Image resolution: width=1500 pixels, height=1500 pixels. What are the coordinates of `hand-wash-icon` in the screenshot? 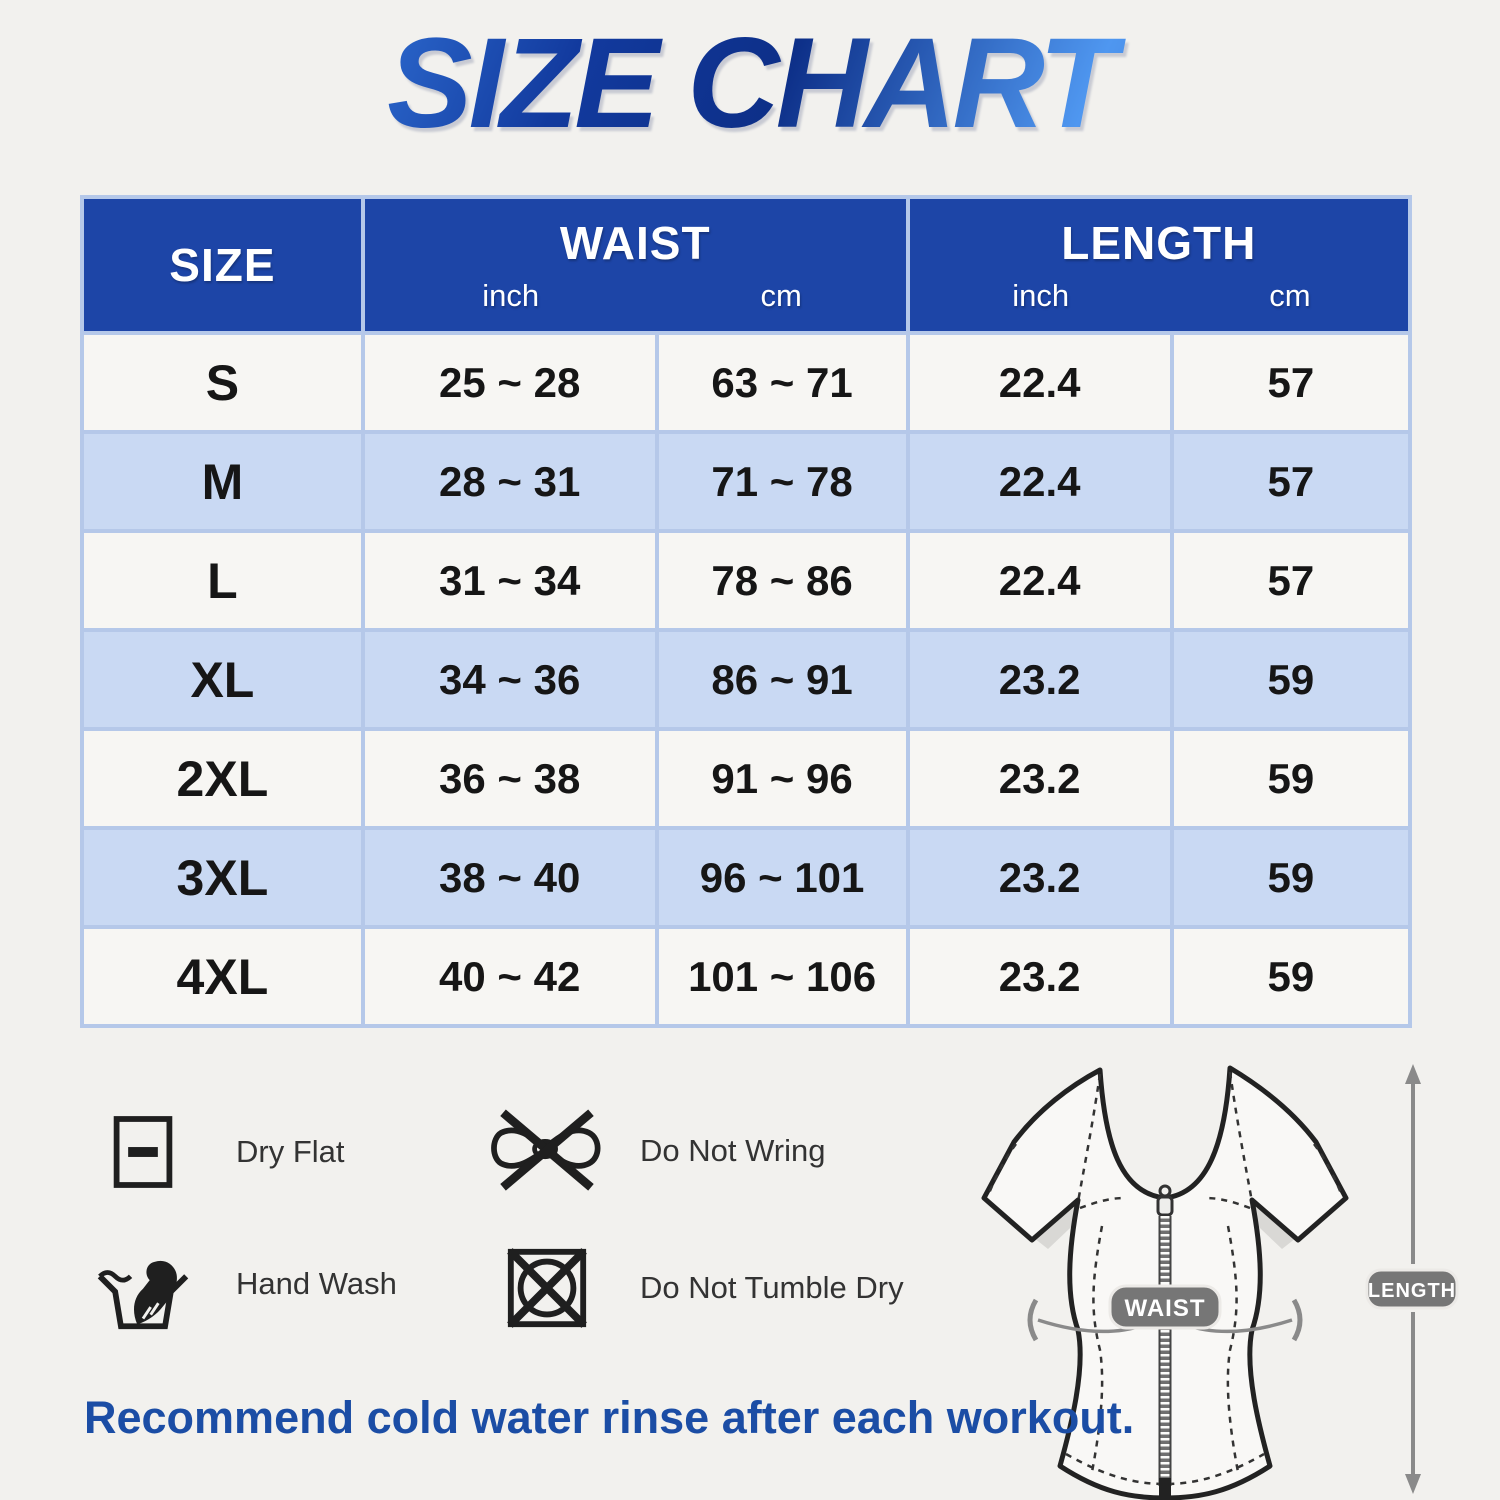 It's located at (143, 1284).